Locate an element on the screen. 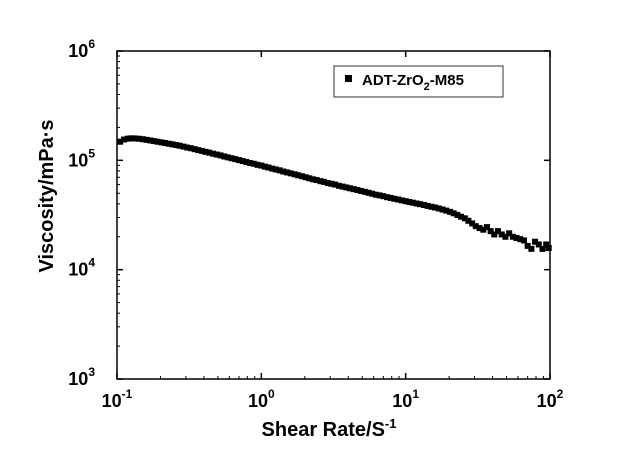 This screenshot has height=452, width=640. legend-label: ADT-ZrO2-M85 is located at coordinates (413, 82).